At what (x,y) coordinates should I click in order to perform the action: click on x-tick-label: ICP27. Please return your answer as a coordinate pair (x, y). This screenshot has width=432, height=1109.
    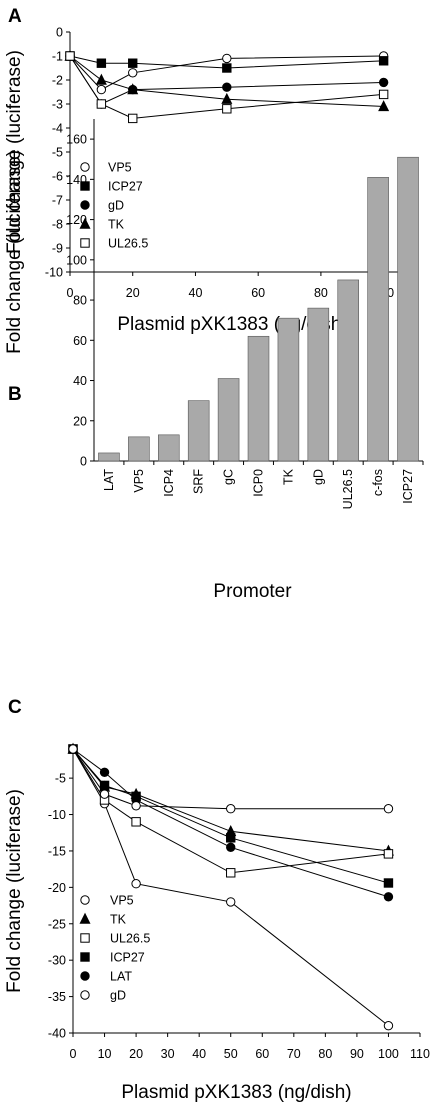
    Looking at the image, I should click on (408, 486).